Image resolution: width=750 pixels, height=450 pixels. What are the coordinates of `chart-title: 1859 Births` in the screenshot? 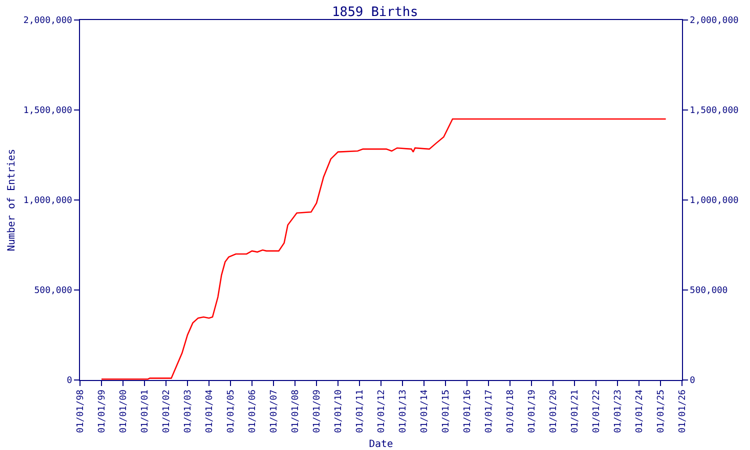 It's located at (375, 12).